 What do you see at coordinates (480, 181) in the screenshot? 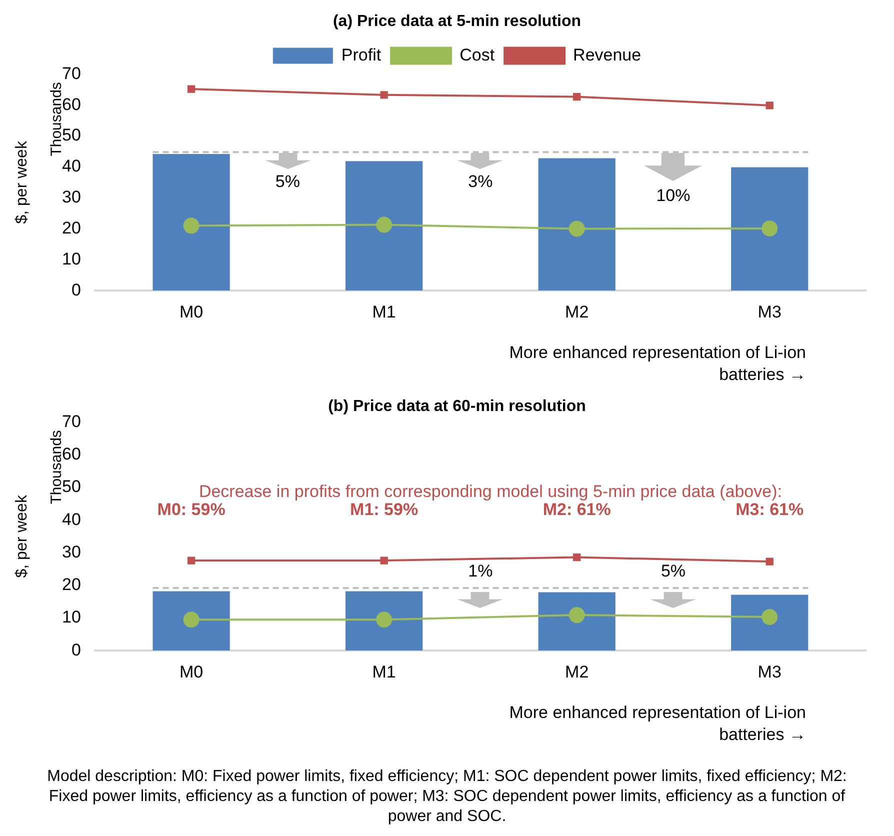
I see `annotation: 3%` at bounding box center [480, 181].